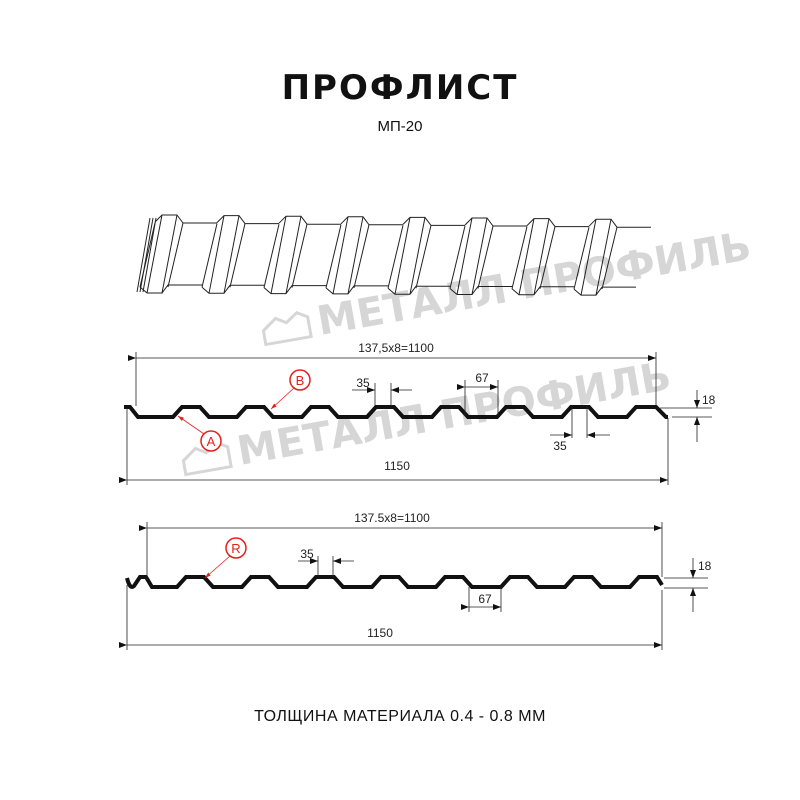 Image resolution: width=800 pixels, height=800 pixels. Describe the element at coordinates (400, 88) in the screenshot. I see `page-title: ПРОФЛИСТ` at that location.